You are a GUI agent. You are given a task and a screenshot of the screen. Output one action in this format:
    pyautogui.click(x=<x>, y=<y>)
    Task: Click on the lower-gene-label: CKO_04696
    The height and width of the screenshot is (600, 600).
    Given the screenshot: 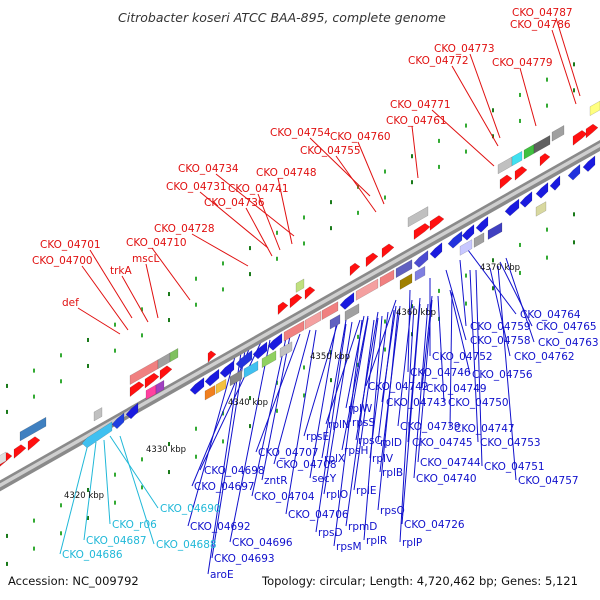 What is the action you would take?
    pyautogui.click(x=262, y=543)
    